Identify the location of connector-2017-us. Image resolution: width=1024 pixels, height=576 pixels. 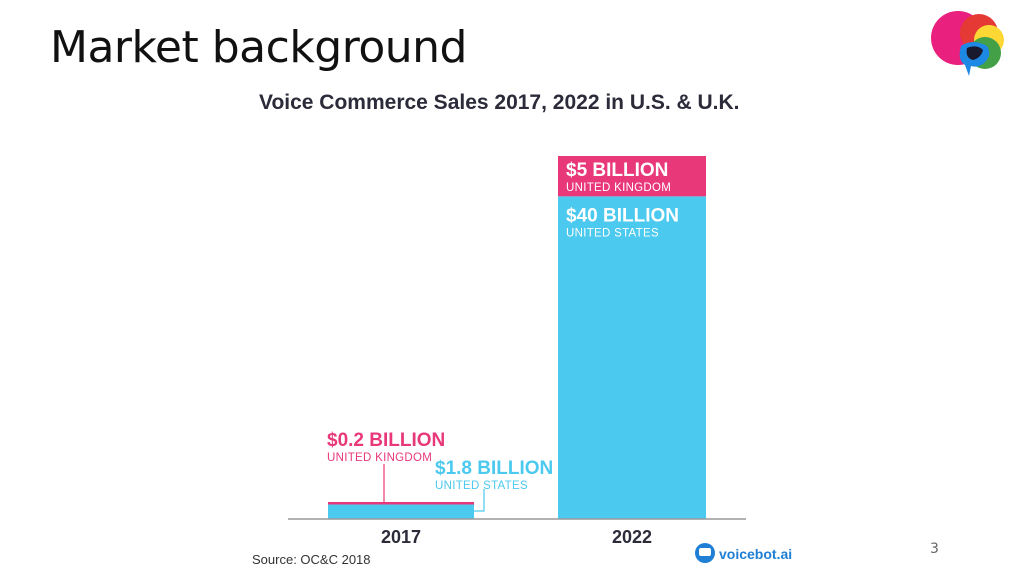
(479, 500).